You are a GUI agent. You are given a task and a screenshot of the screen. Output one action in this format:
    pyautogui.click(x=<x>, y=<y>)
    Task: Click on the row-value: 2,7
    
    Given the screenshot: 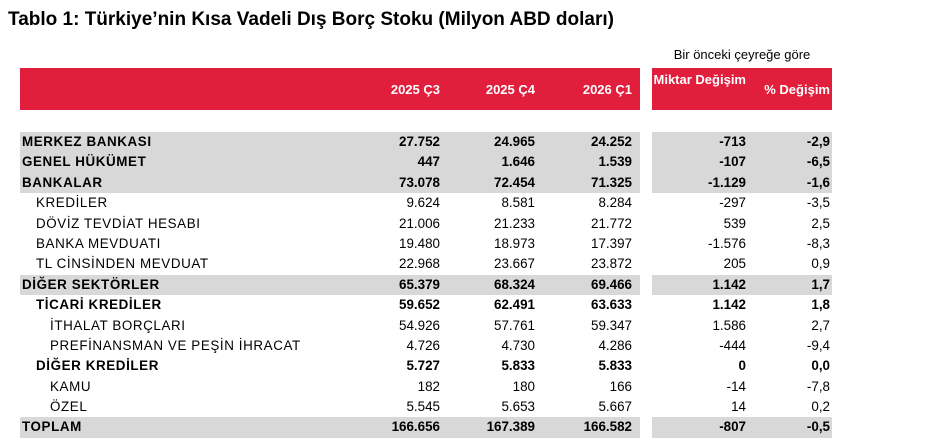 What is the action you would take?
    pyautogui.click(x=820, y=325)
    